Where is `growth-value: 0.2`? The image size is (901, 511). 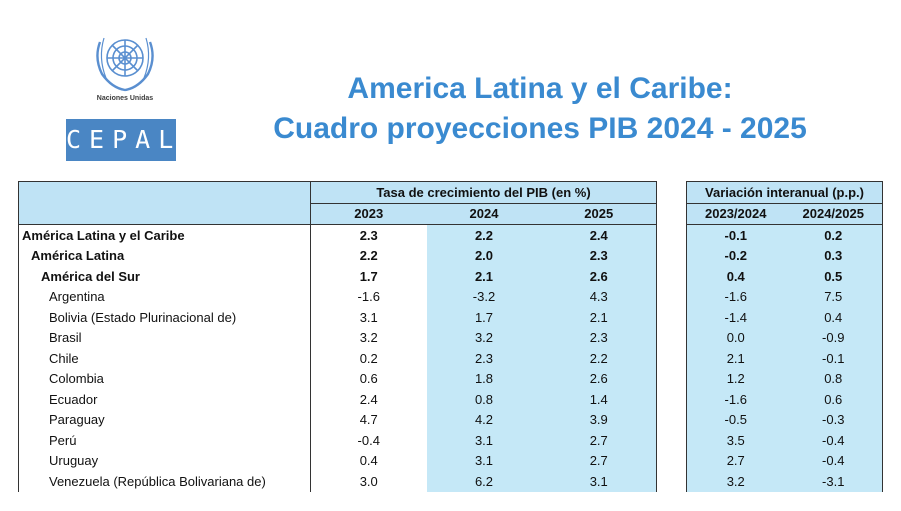 growth-value: 0.2 is located at coordinates (368, 358).